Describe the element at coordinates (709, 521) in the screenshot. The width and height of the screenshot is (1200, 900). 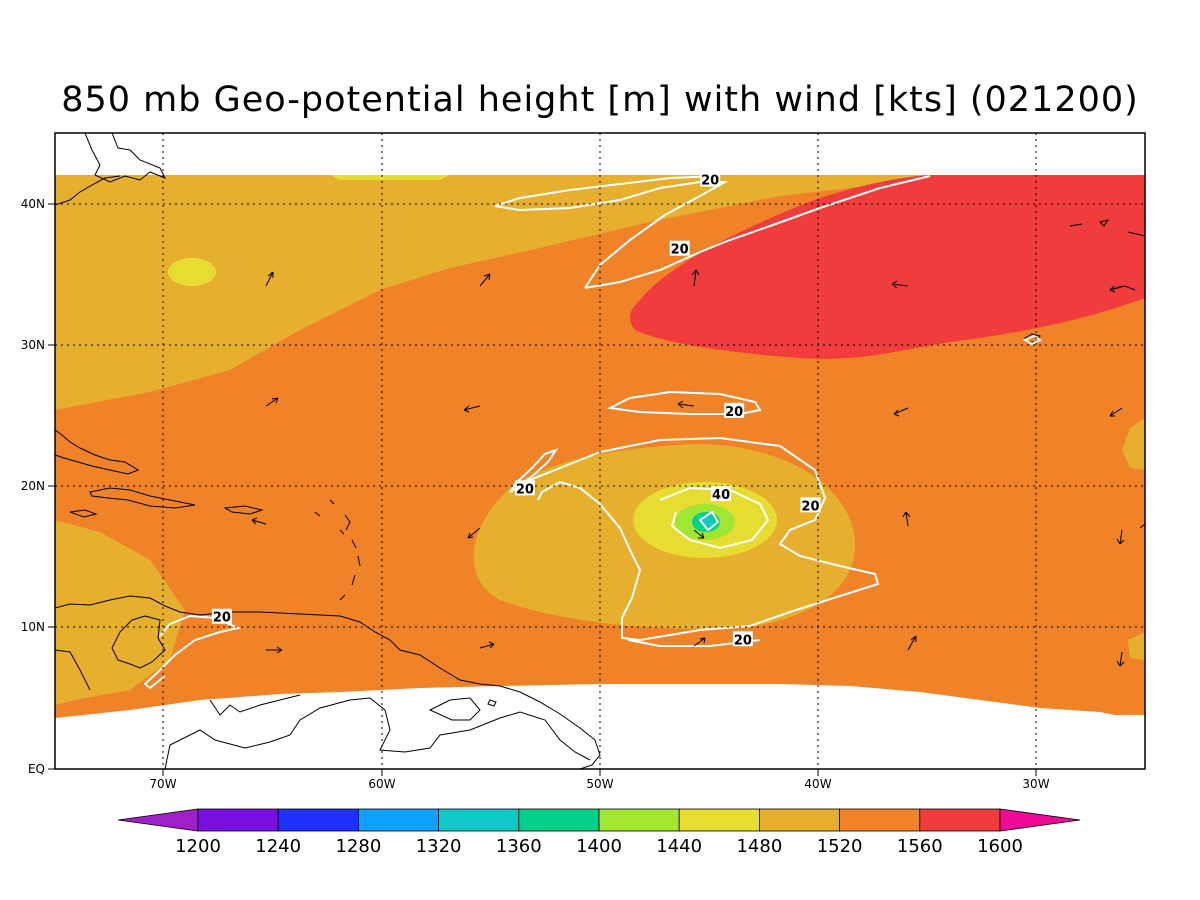
I see `contour-inner` at that location.